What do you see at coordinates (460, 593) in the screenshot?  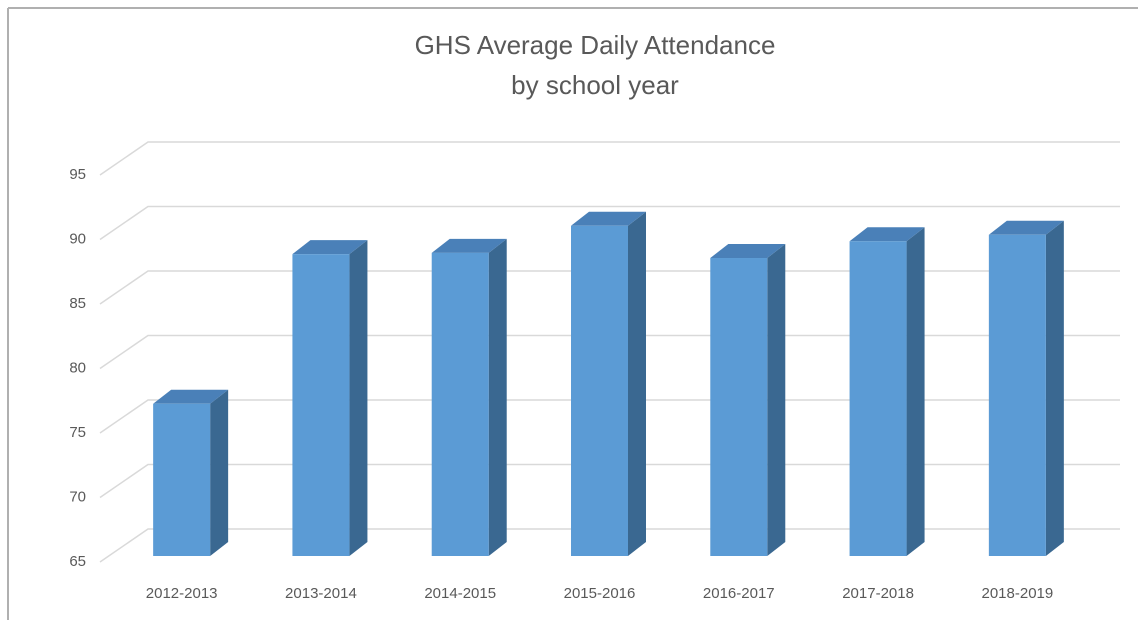 I see `x-tick-label: 2014-2015` at bounding box center [460, 593].